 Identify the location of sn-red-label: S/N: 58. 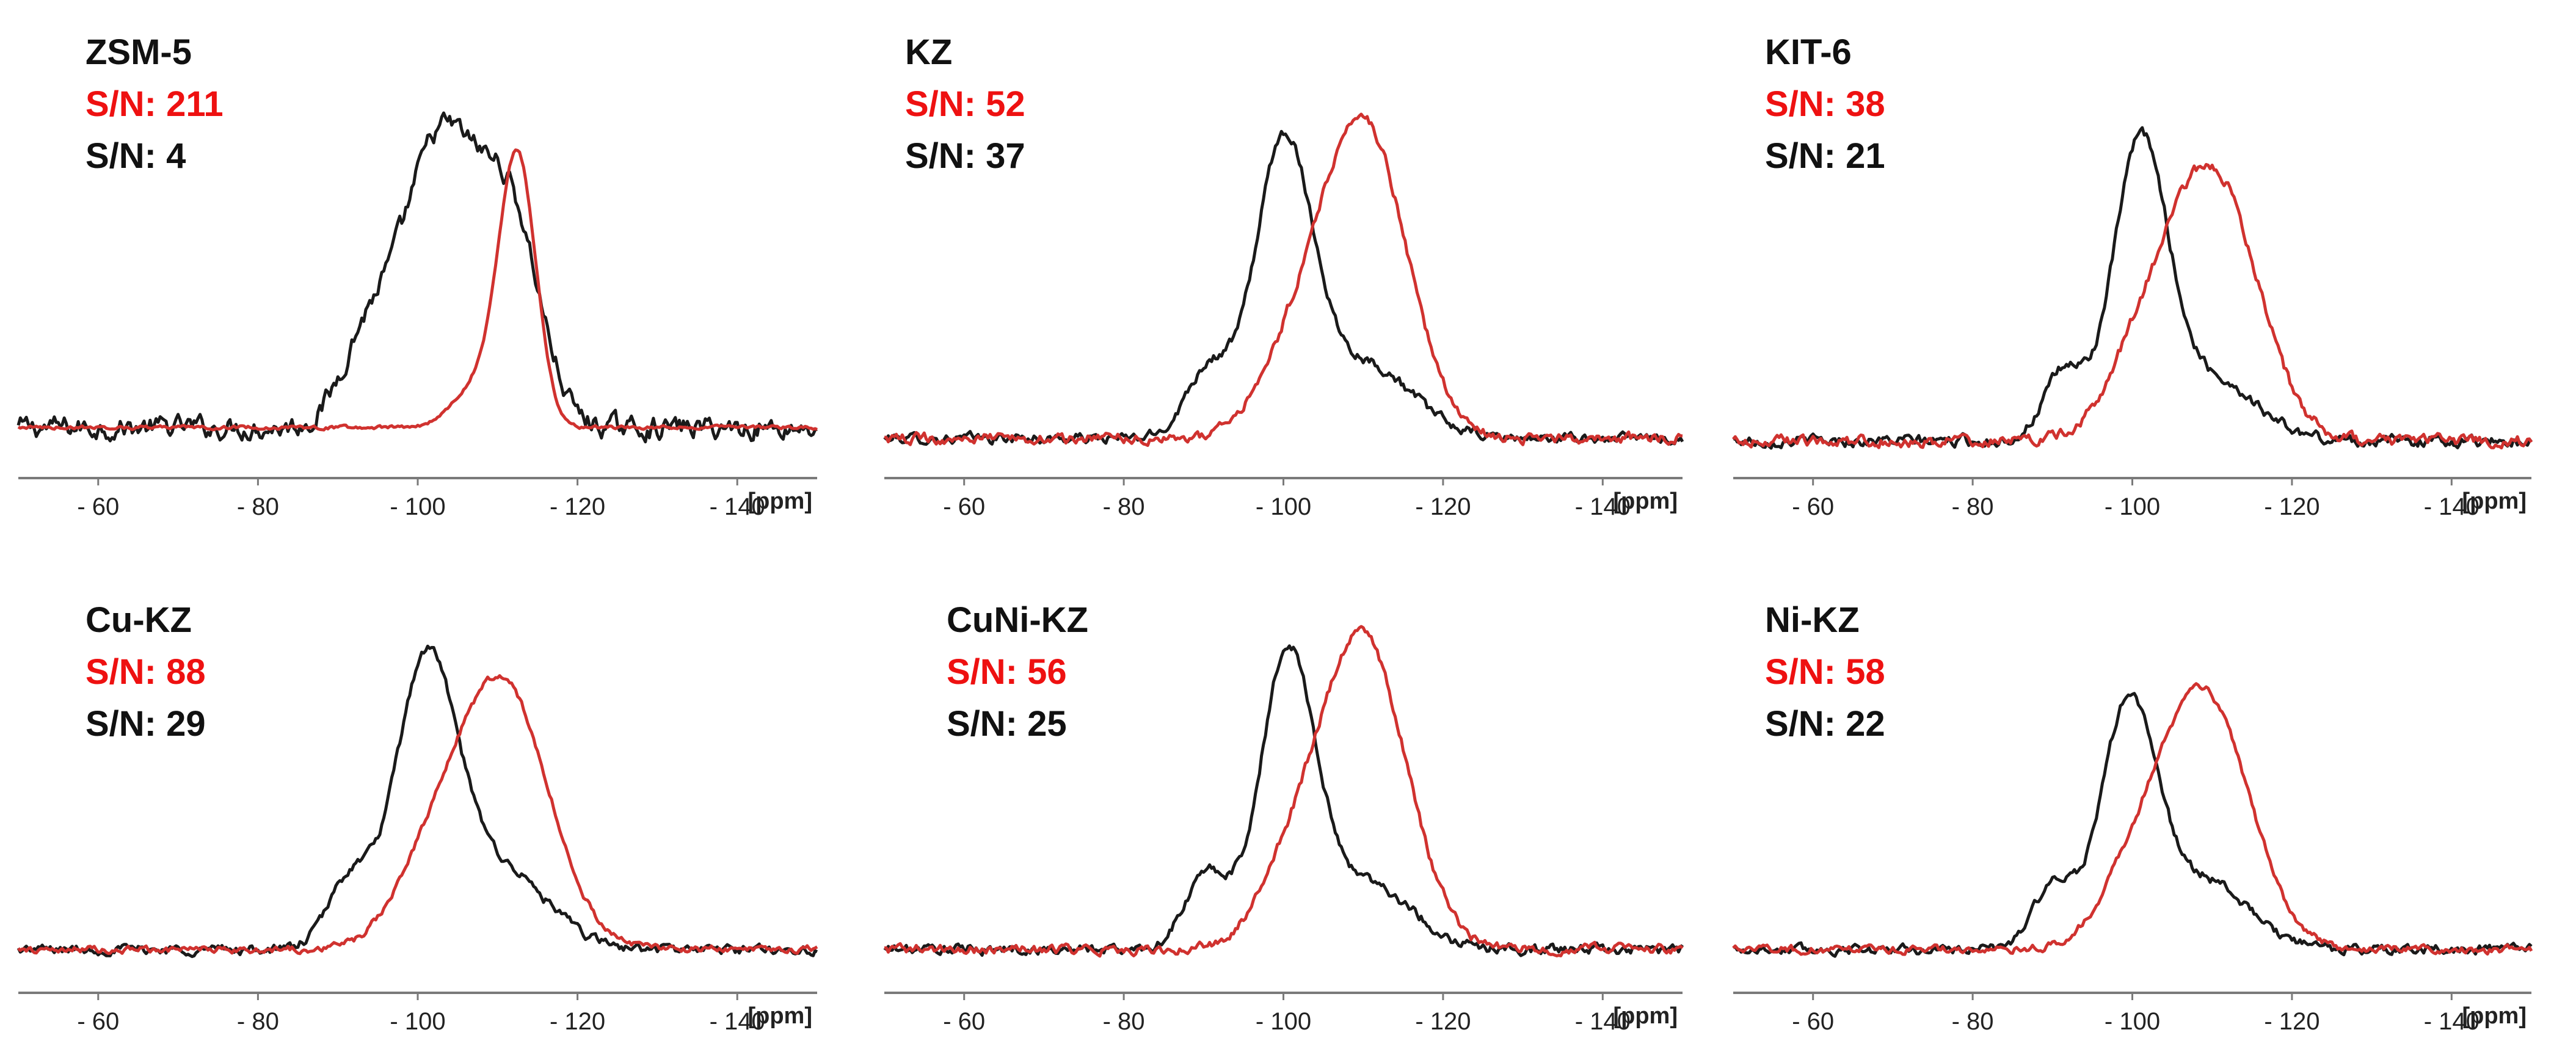
(1825, 672).